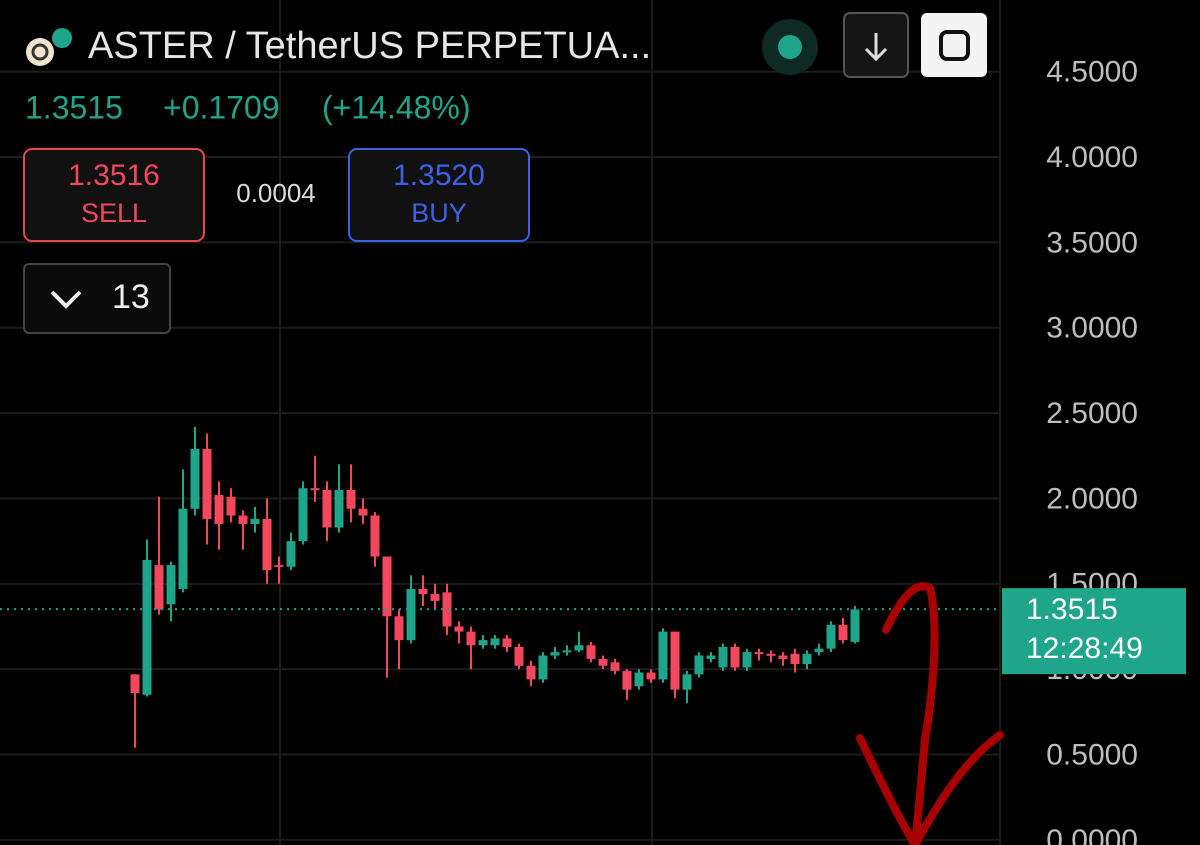  Describe the element at coordinates (439, 195) in the screenshot. I see `buy-button` at that location.